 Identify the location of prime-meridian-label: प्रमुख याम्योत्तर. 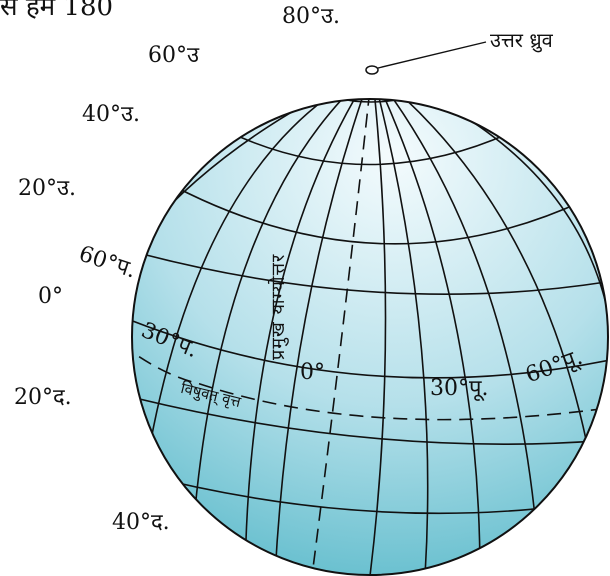
(278, 306).